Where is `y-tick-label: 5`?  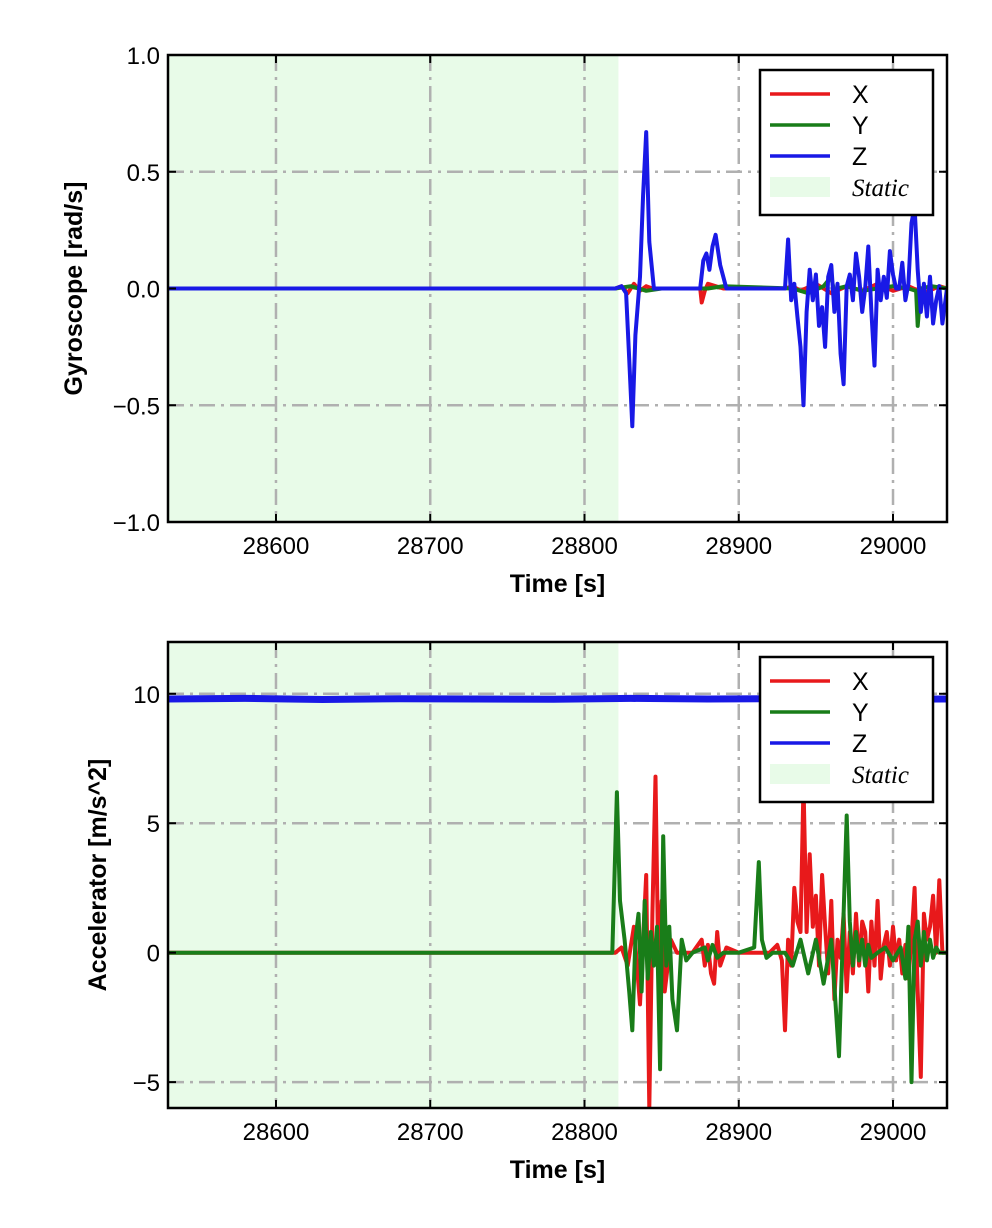 y-tick-label: 5 is located at coordinates (153, 824).